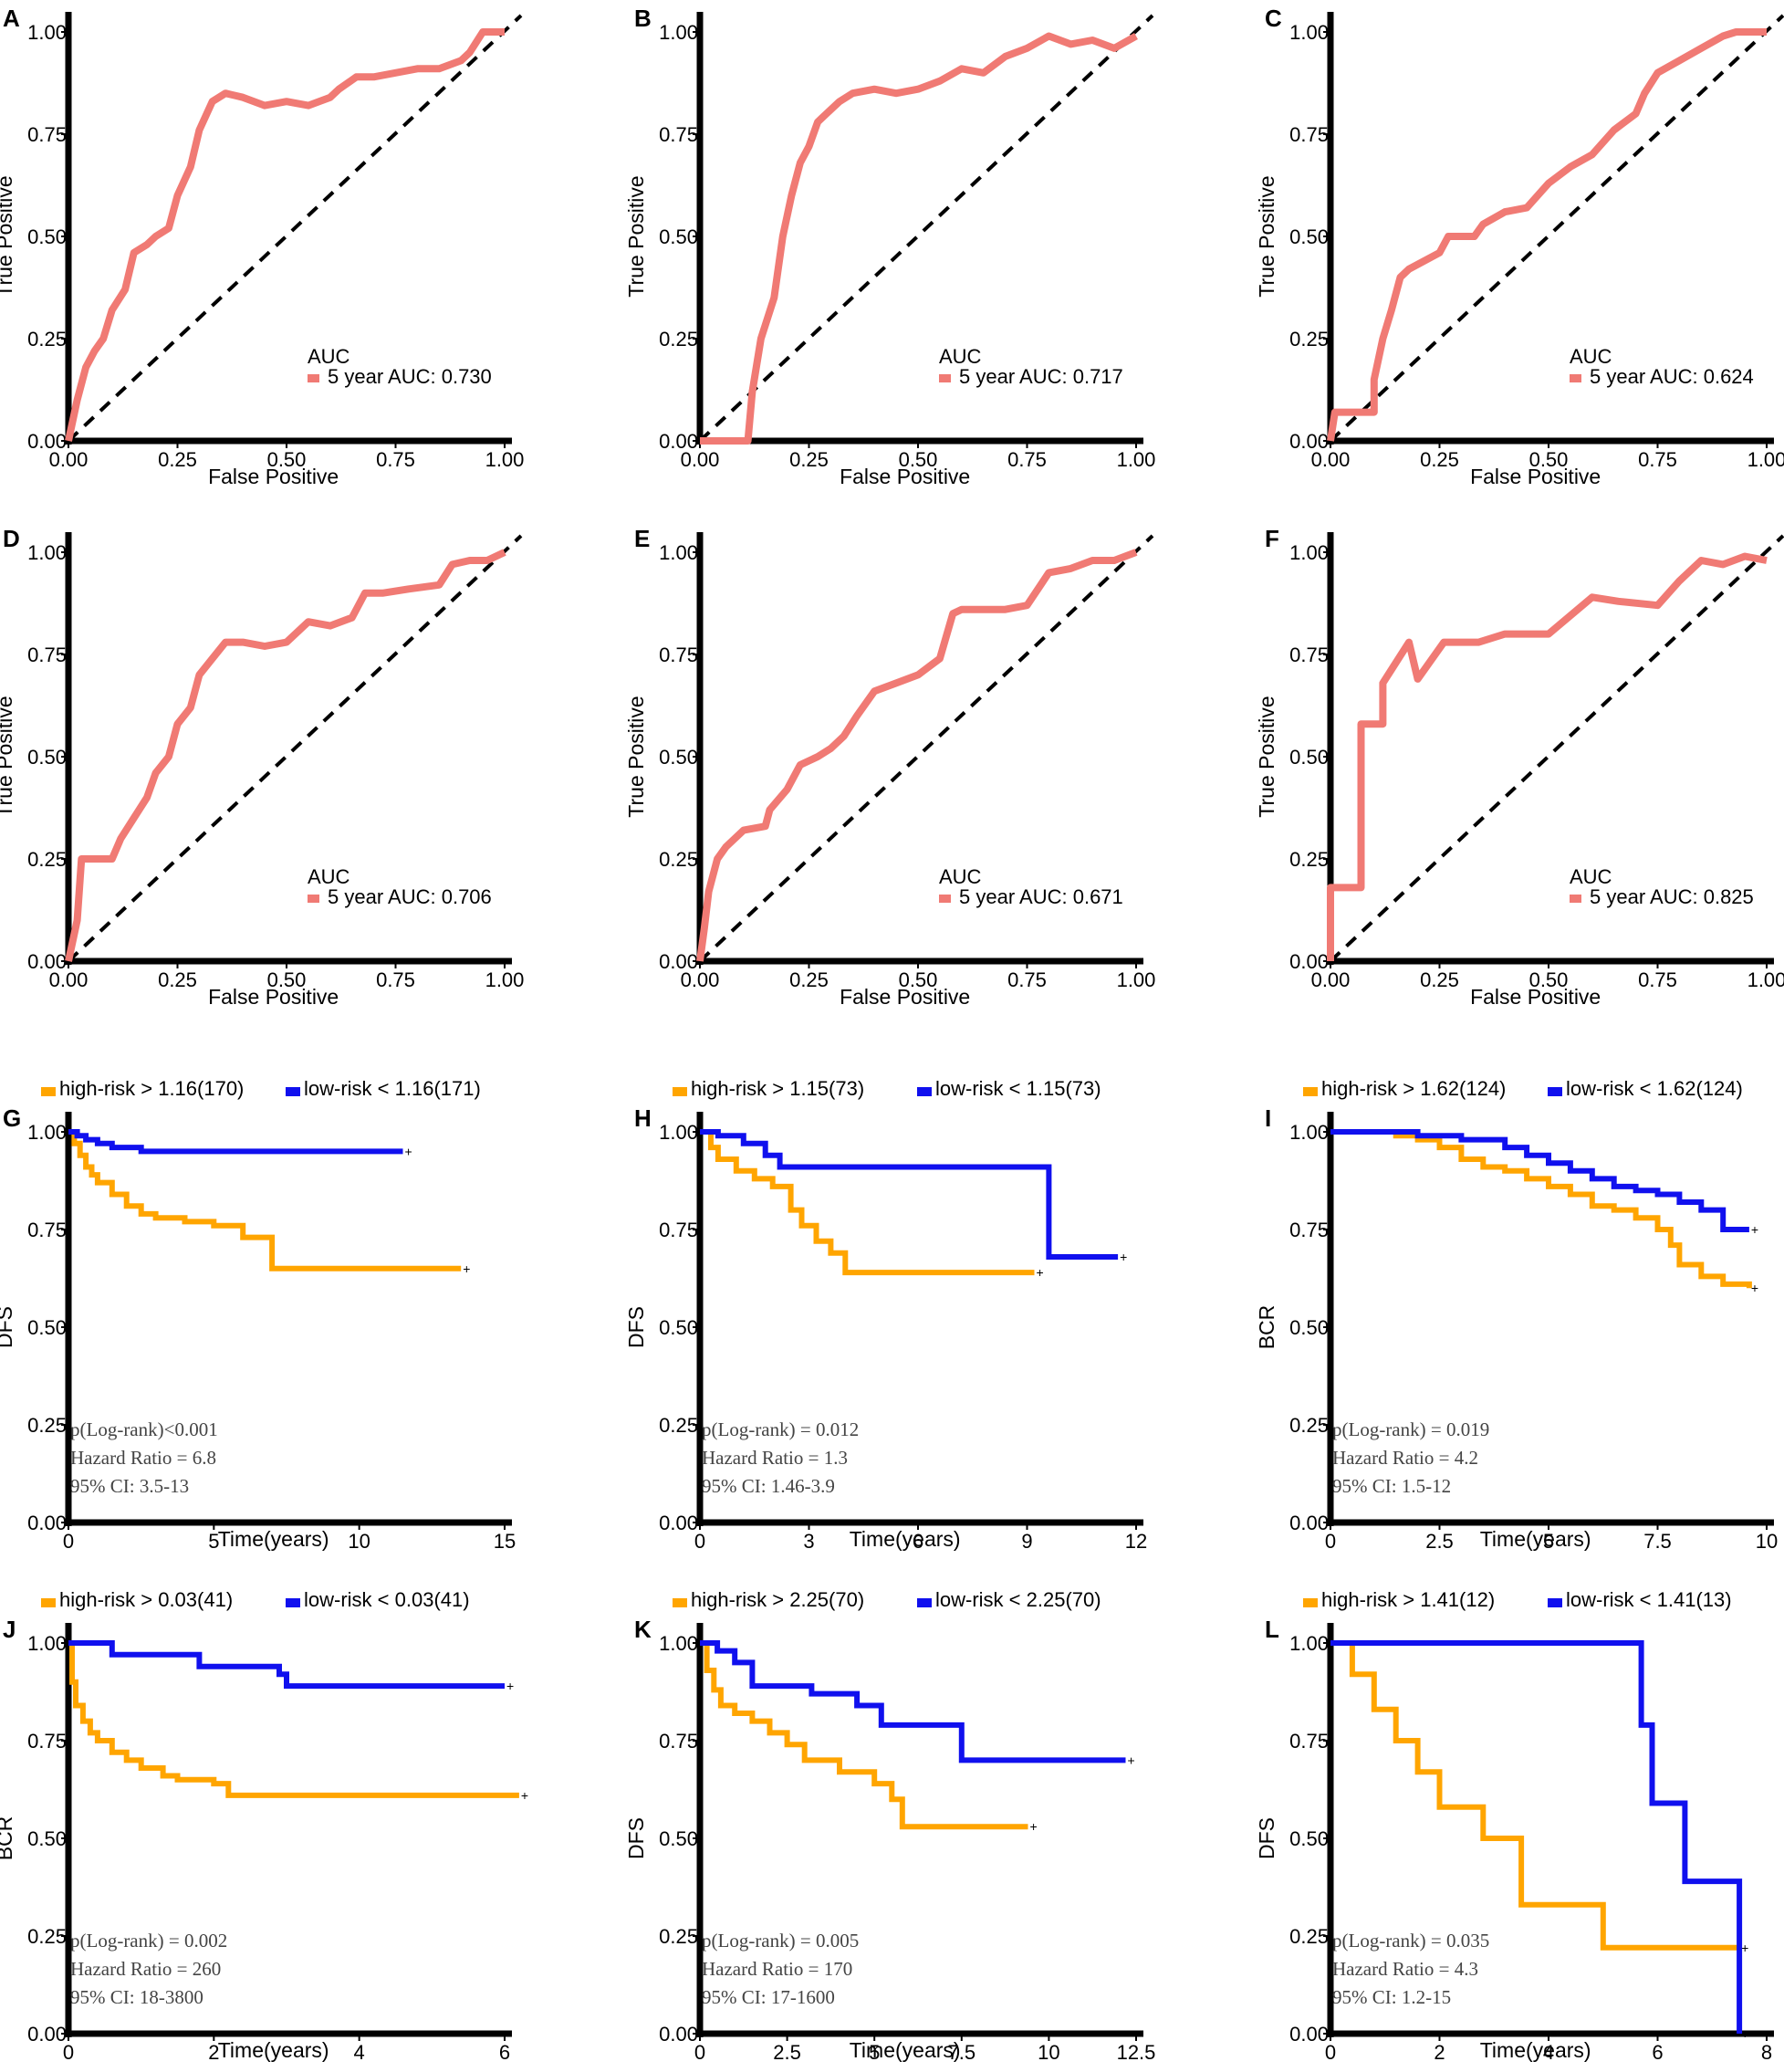  I want to click on chart-j-low-risk-curve, so click(286, 1665).